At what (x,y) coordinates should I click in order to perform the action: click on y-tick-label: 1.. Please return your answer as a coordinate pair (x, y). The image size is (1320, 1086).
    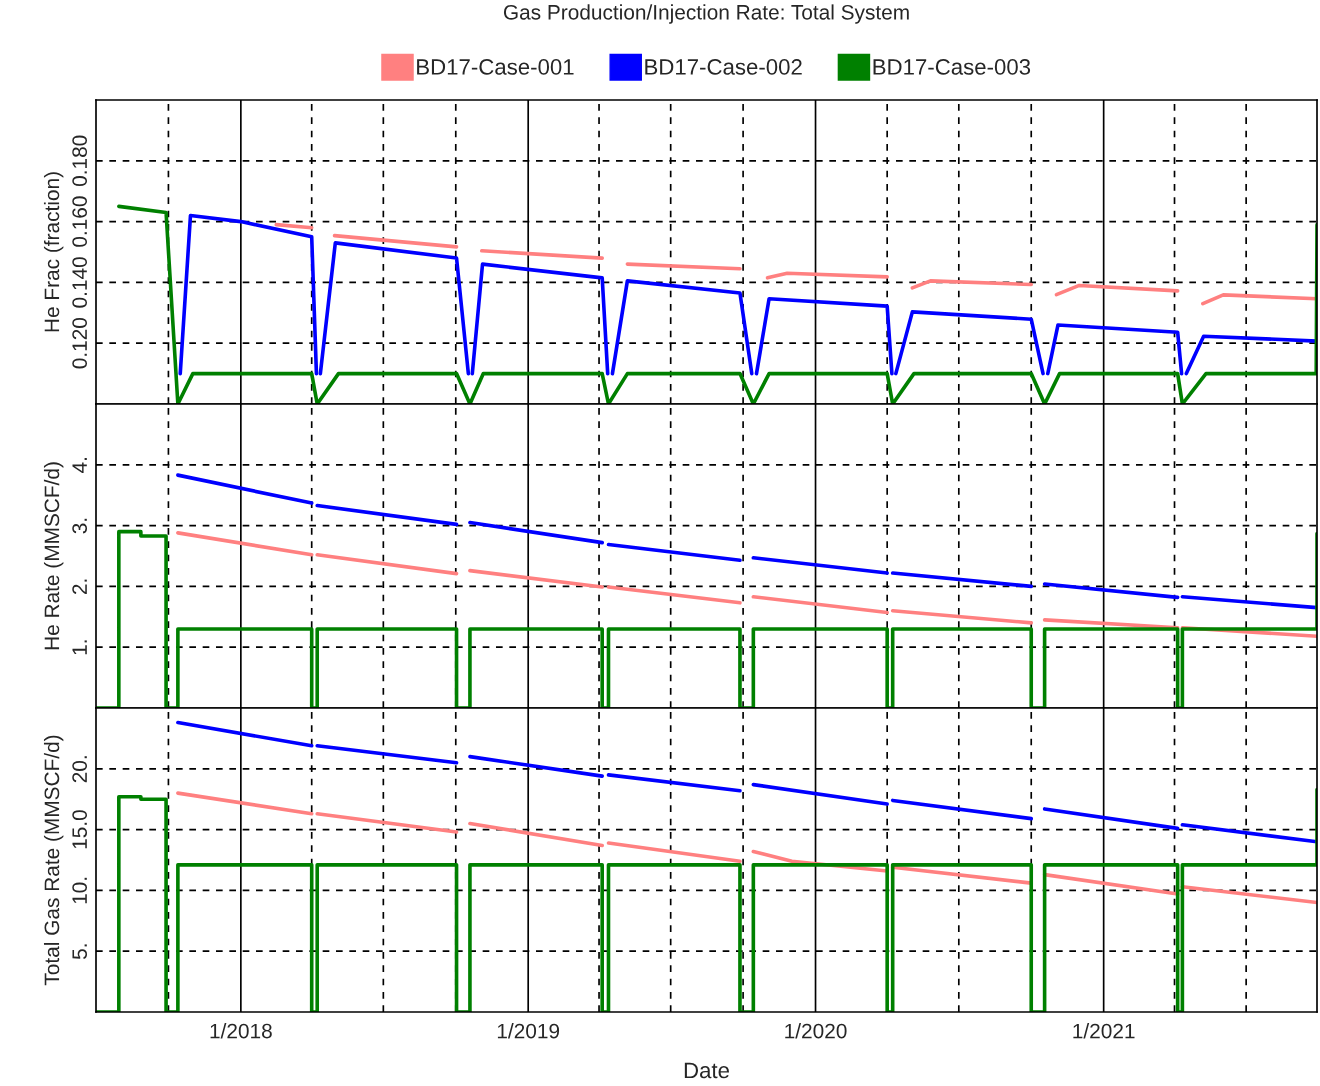
    Looking at the image, I should click on (79, 647).